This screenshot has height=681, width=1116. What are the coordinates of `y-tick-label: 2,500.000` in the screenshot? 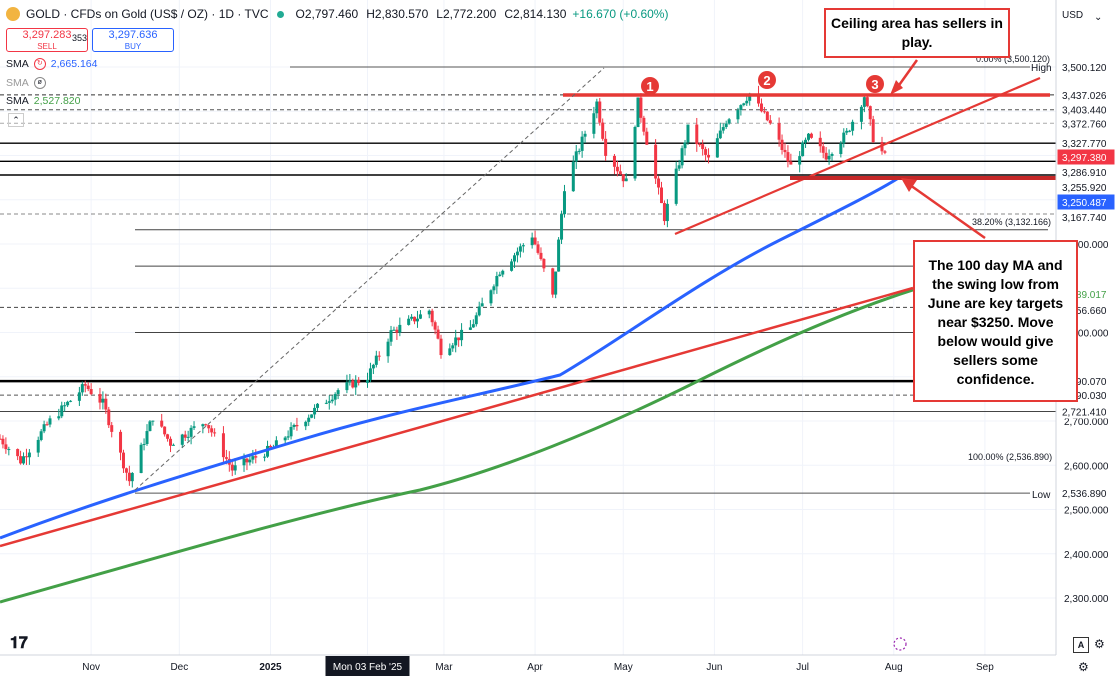 It's located at (1086, 511).